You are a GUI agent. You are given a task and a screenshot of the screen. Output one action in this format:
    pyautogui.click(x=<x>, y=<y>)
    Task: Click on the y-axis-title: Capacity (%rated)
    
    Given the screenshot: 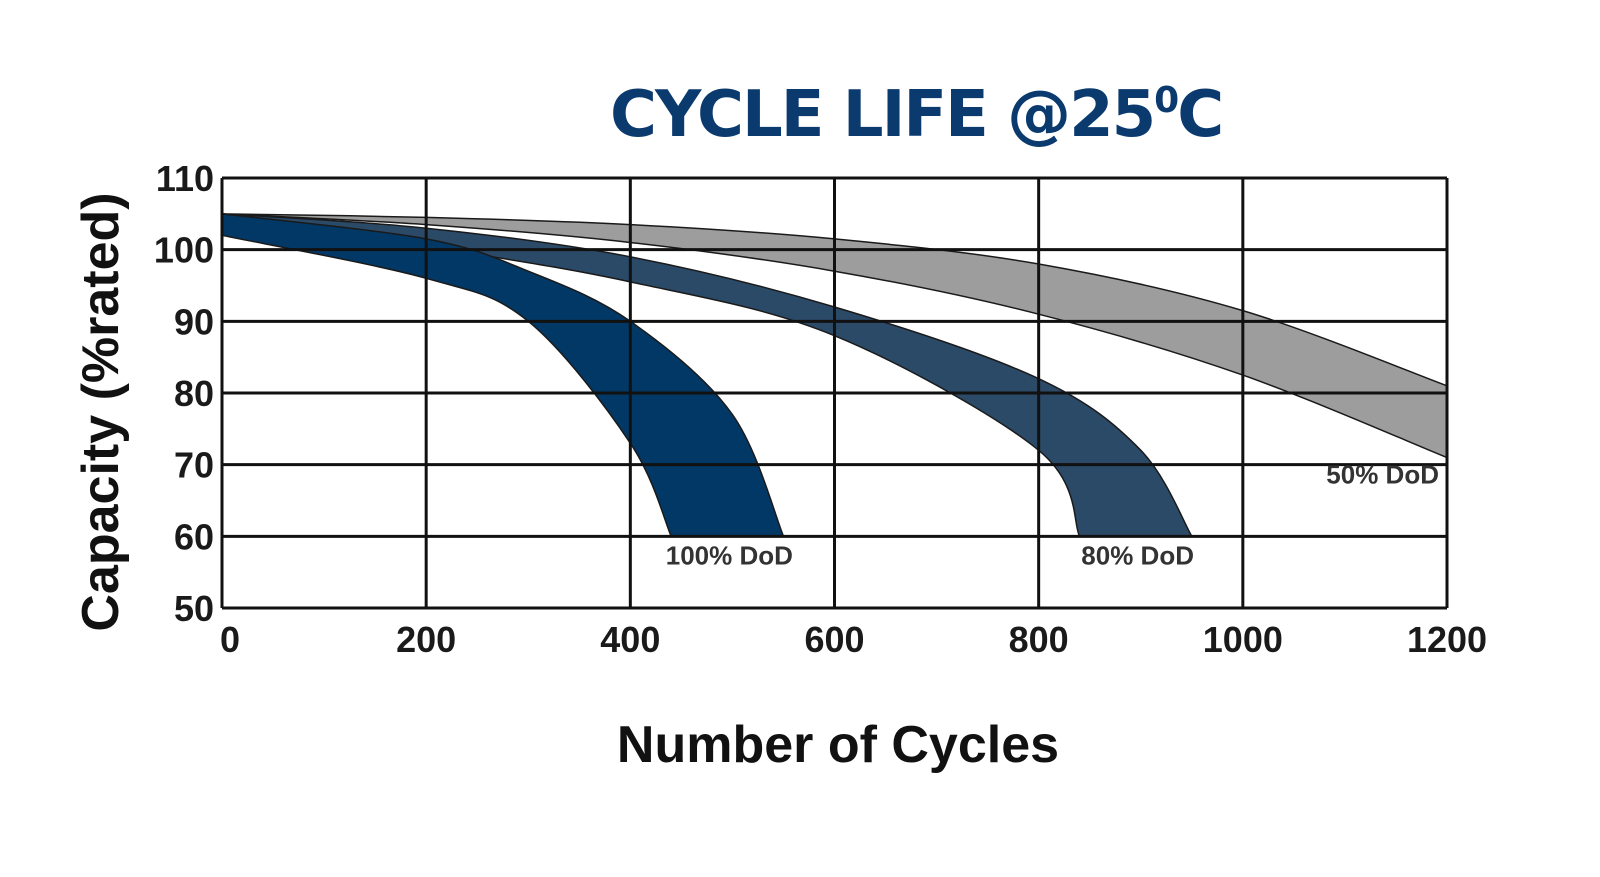 What is the action you would take?
    pyautogui.click(x=101, y=411)
    